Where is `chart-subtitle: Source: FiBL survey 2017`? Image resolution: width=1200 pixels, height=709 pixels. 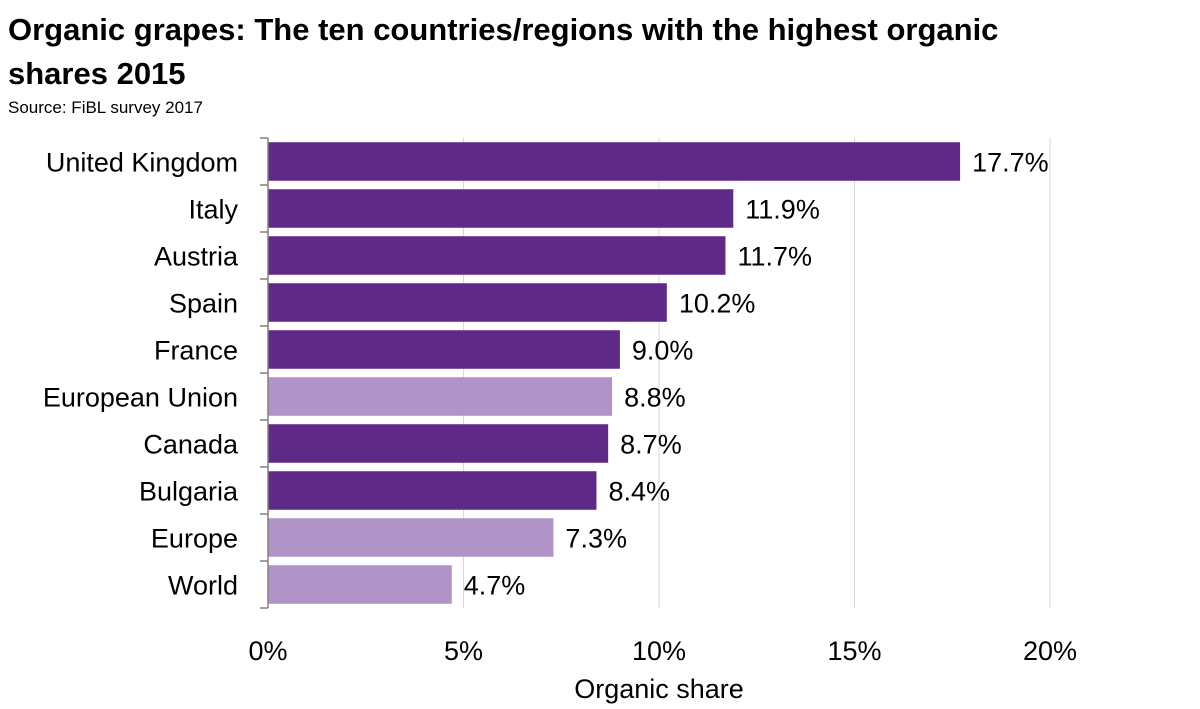
chart-subtitle: Source: FiBL survey 2017 is located at coordinates (105, 107).